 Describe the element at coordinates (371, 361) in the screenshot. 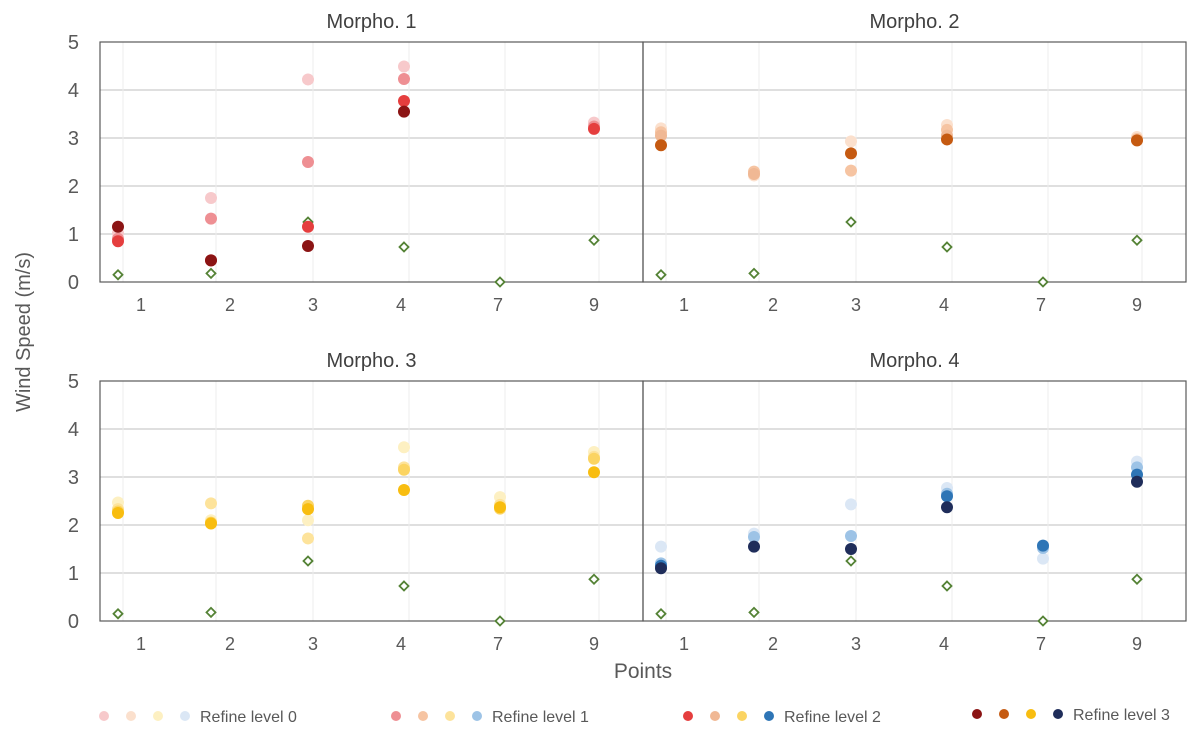

I see `panel-title: Morpho. 3` at that location.